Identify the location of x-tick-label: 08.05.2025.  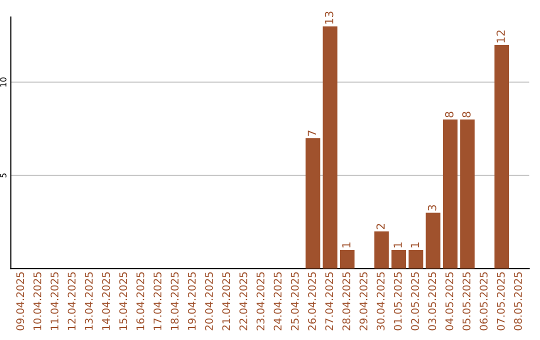
(518, 301).